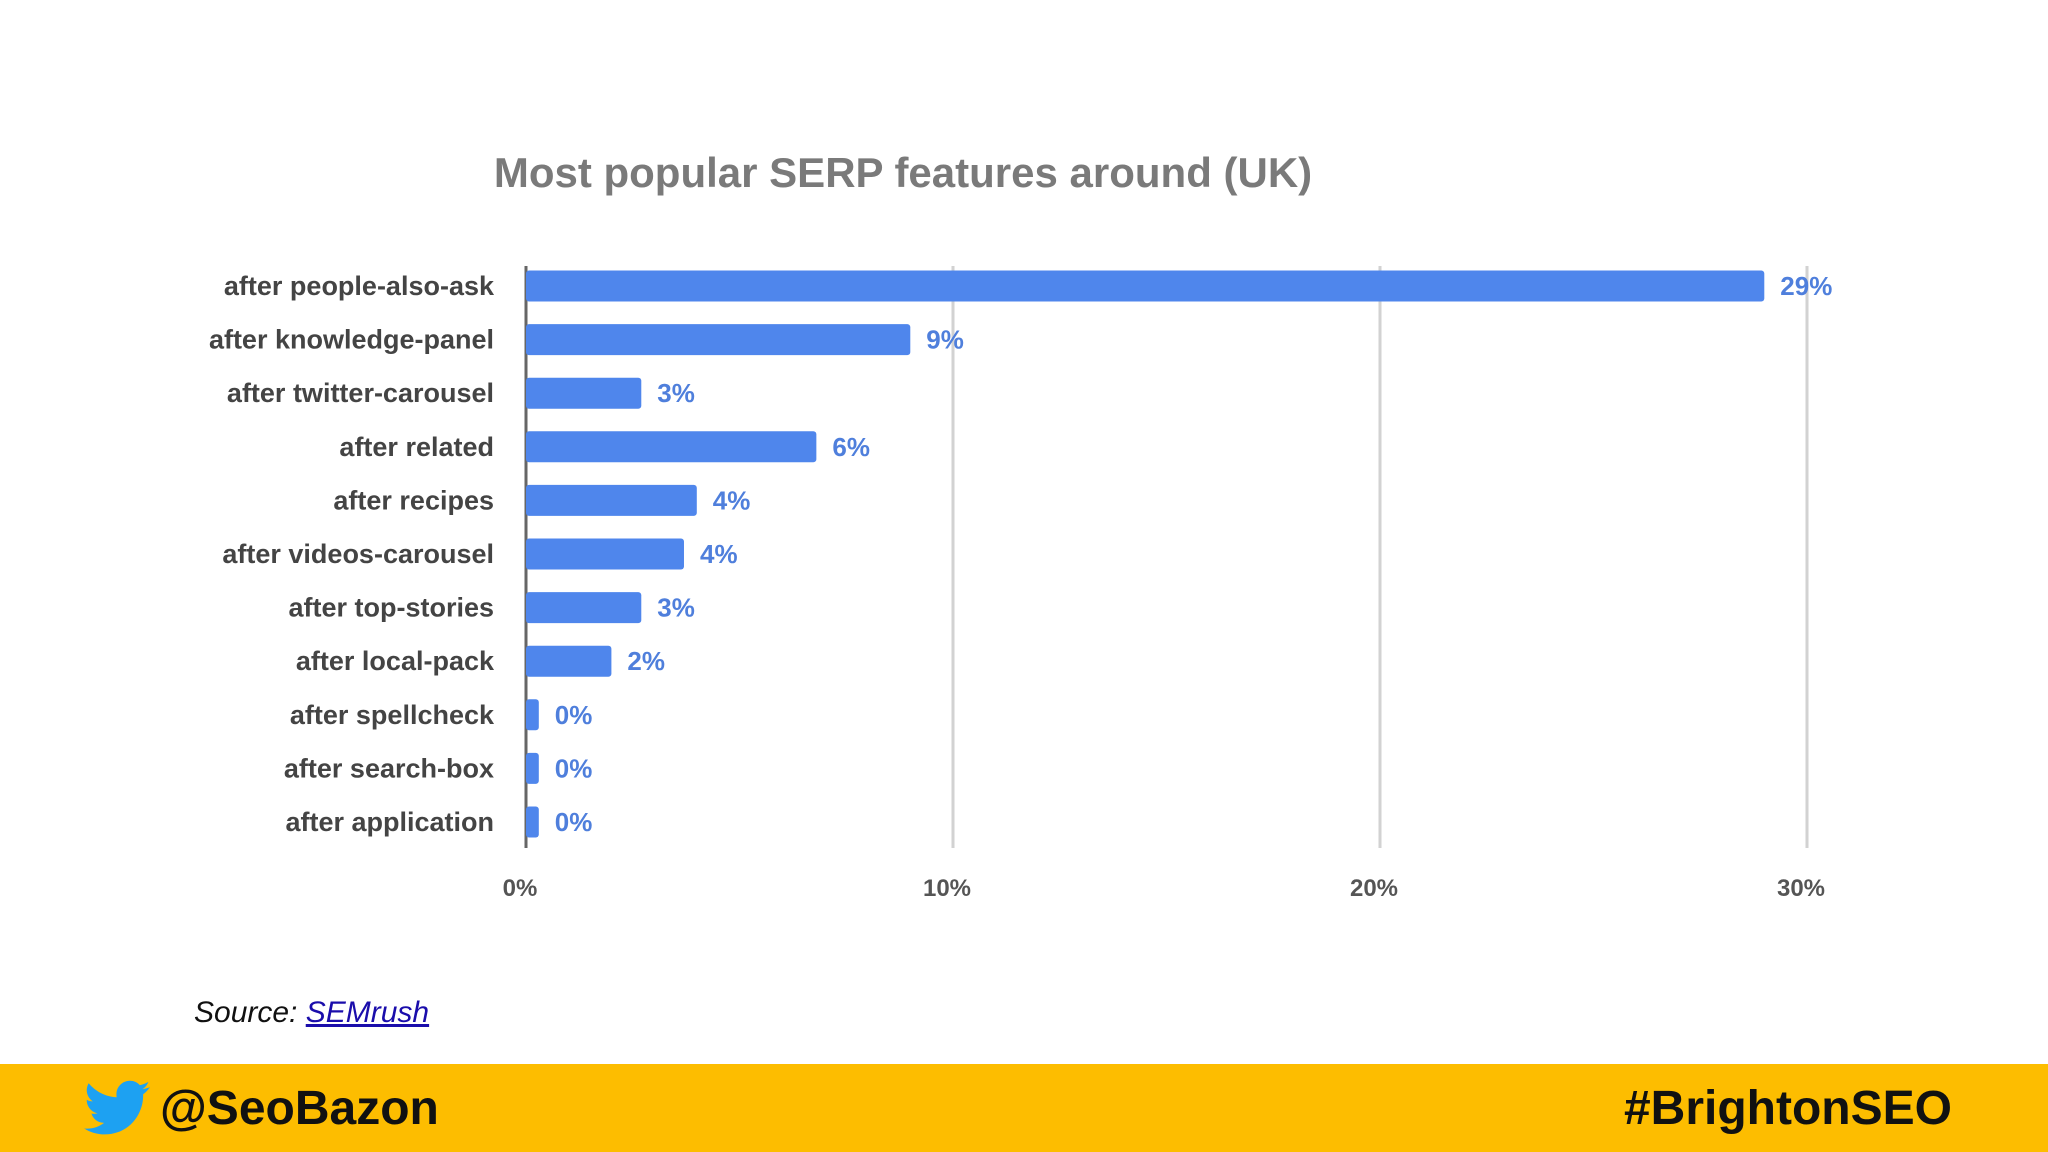  What do you see at coordinates (117, 1107) in the screenshot?
I see `twitter-bird-icon` at bounding box center [117, 1107].